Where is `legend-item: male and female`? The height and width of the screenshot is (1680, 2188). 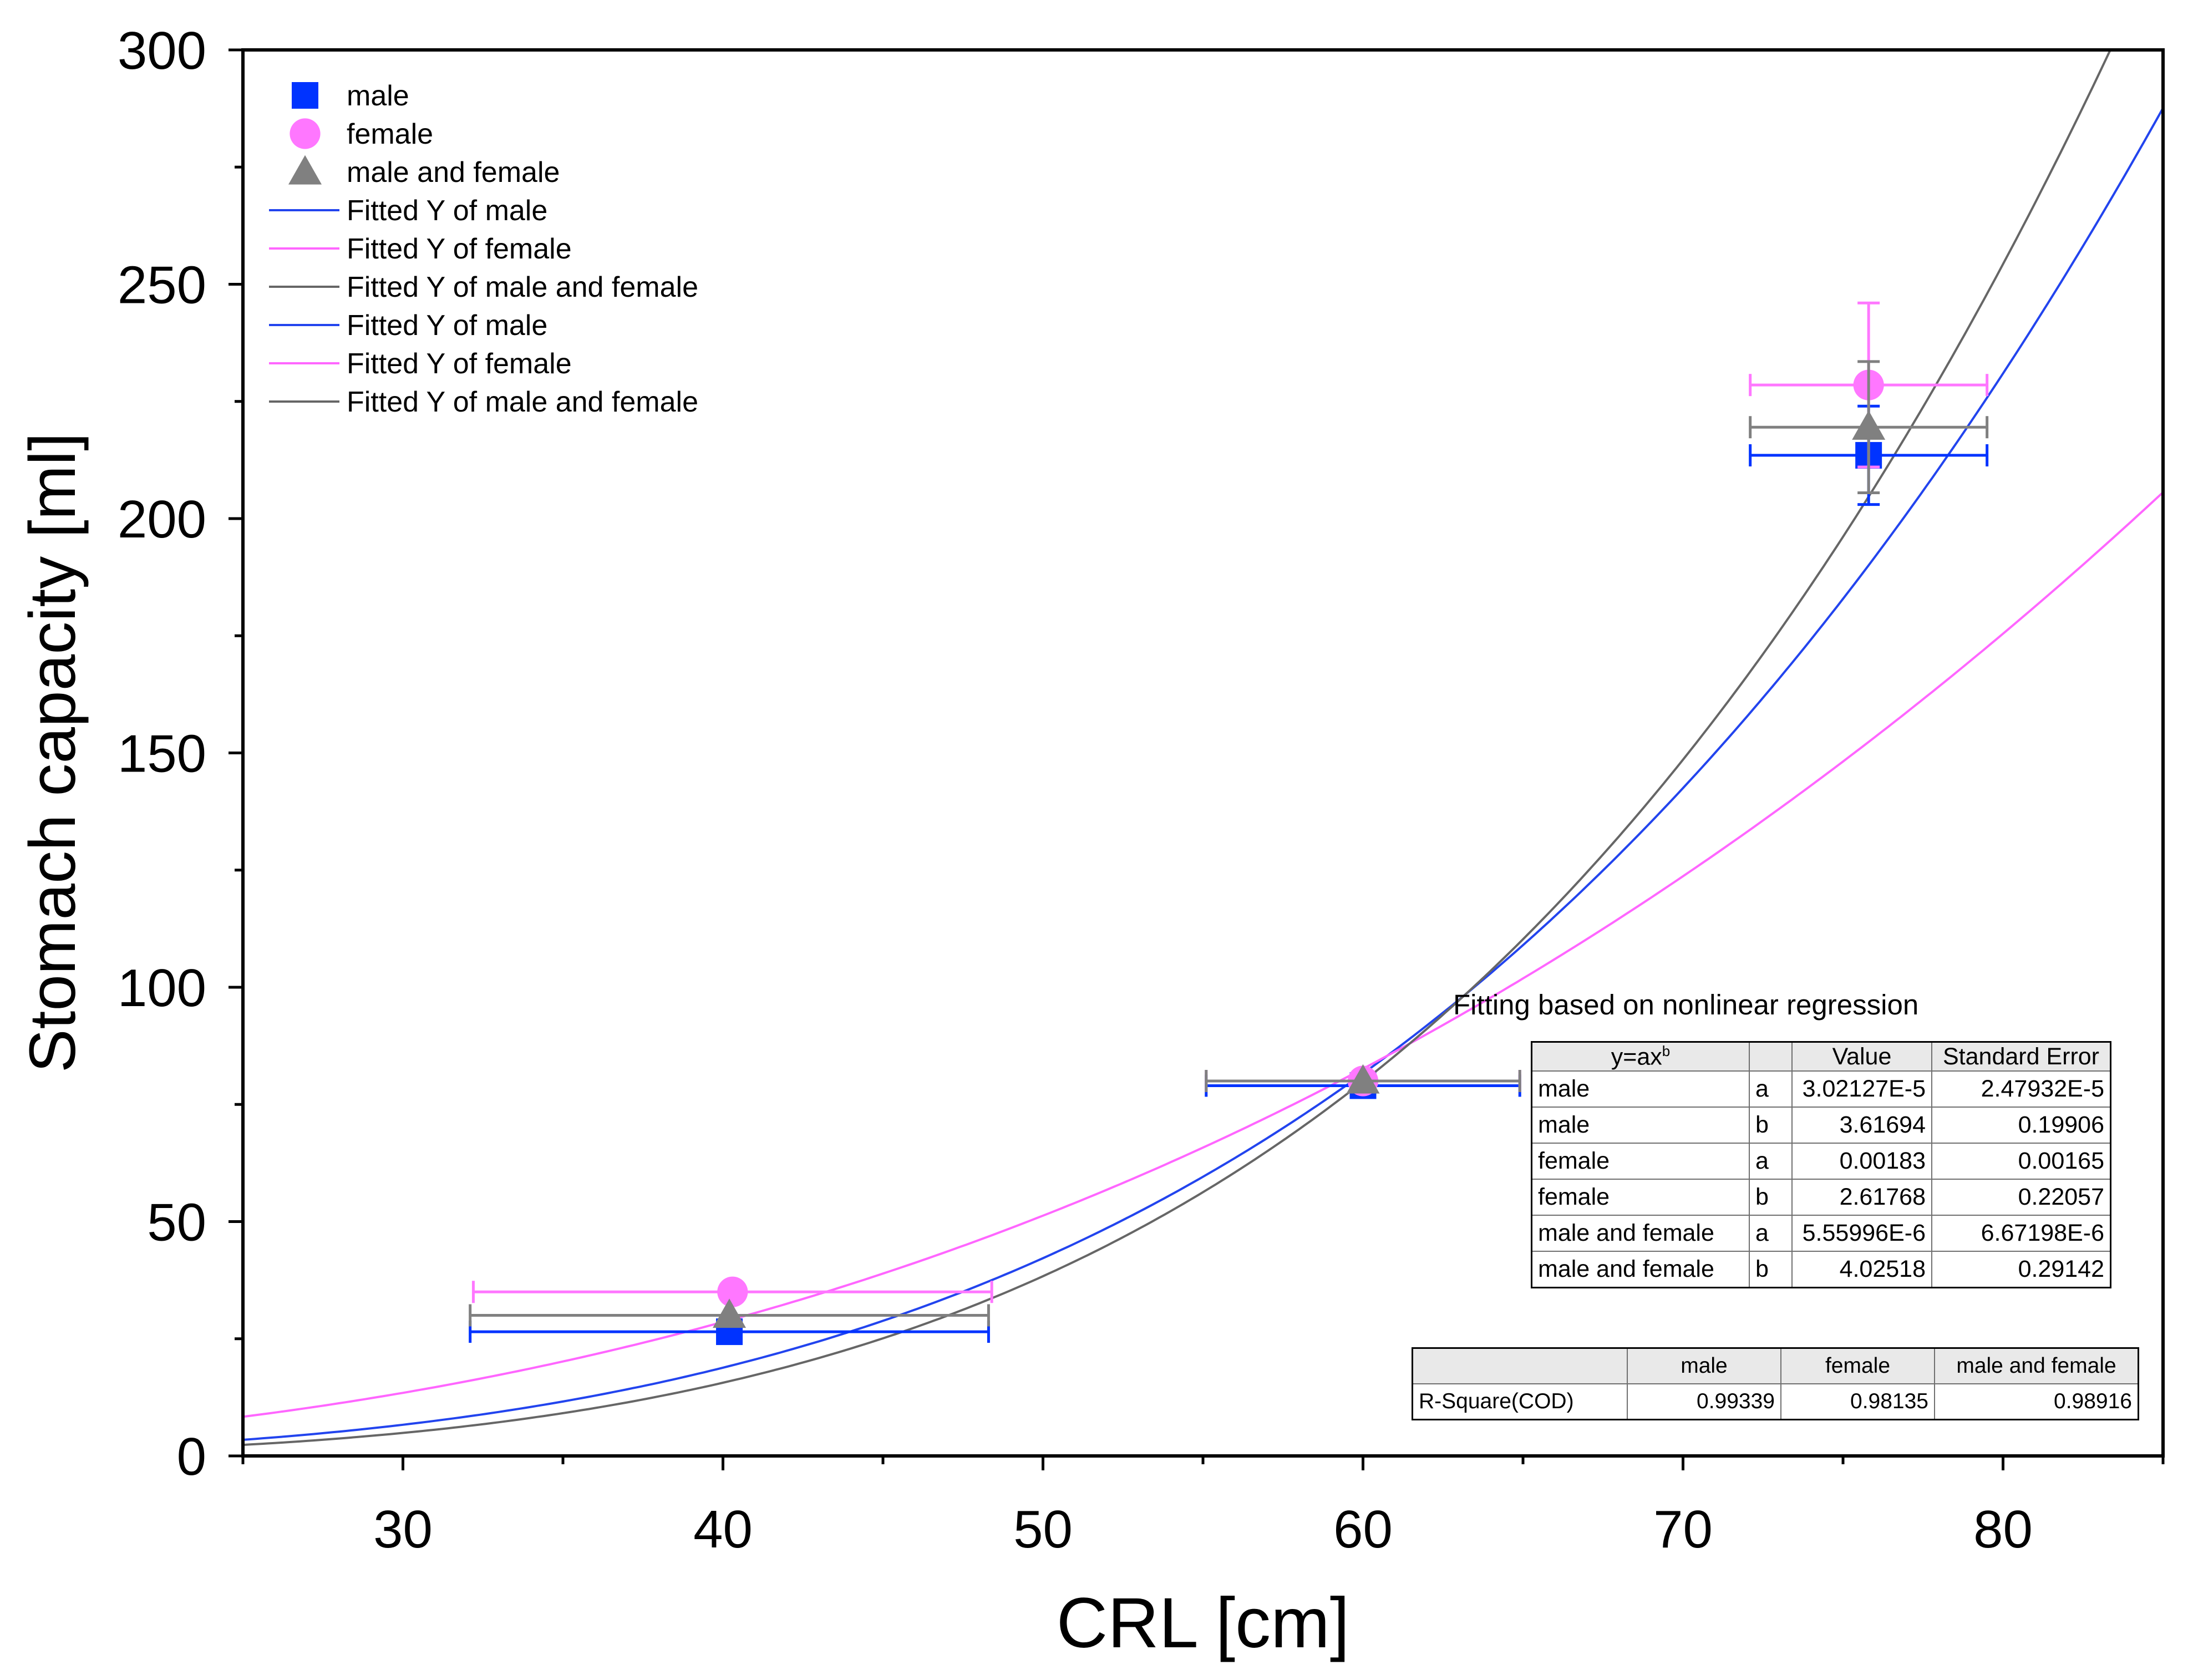
legend-item: male and female is located at coordinates (424, 172).